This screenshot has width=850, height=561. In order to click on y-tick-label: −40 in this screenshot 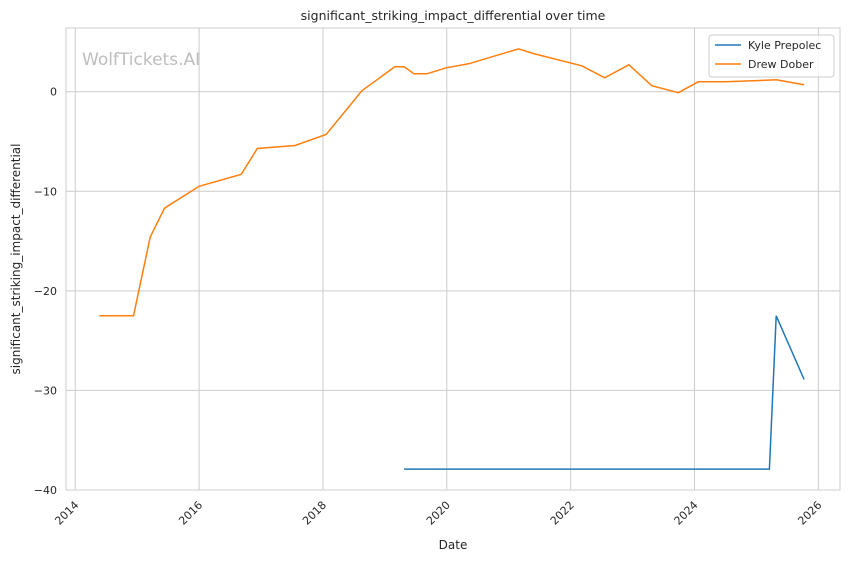, I will do `click(45, 490)`.